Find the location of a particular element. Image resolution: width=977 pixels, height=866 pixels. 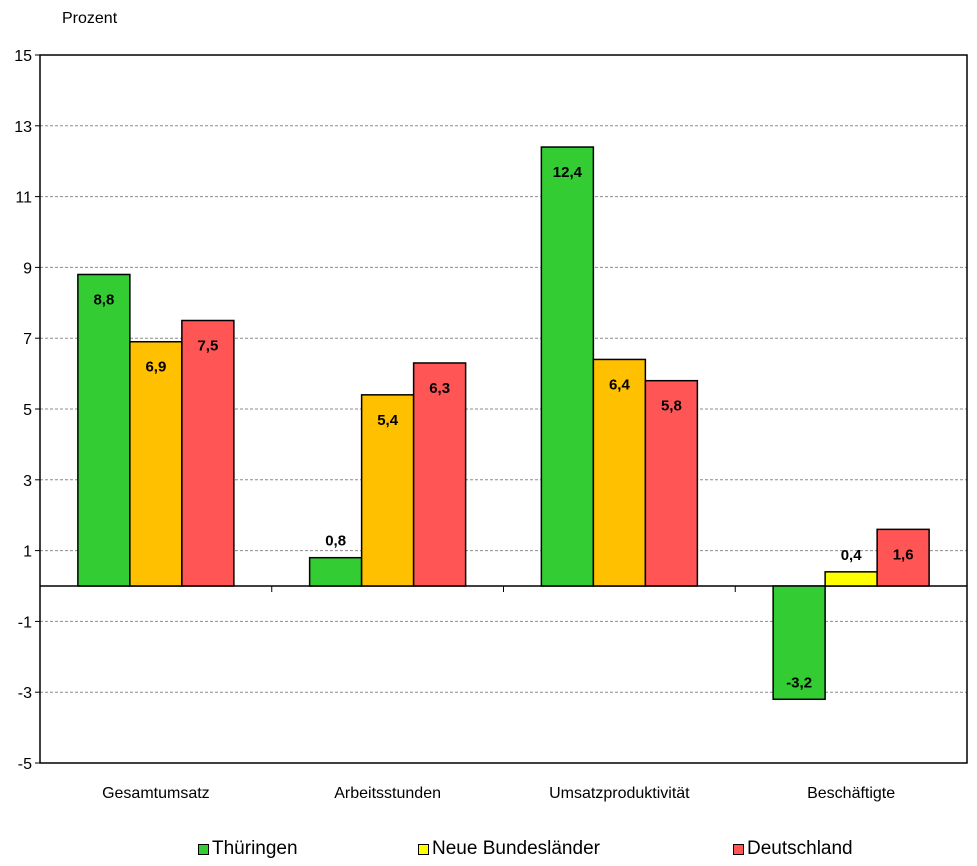

x-category-label: Beschäftigte is located at coordinates (851, 793).